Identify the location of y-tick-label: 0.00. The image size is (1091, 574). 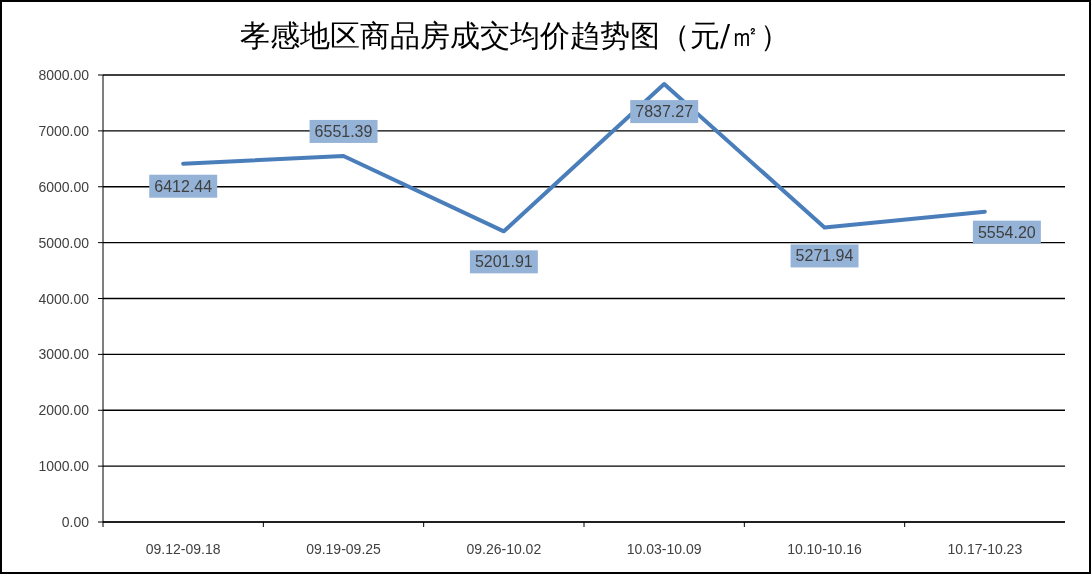
(75, 522).